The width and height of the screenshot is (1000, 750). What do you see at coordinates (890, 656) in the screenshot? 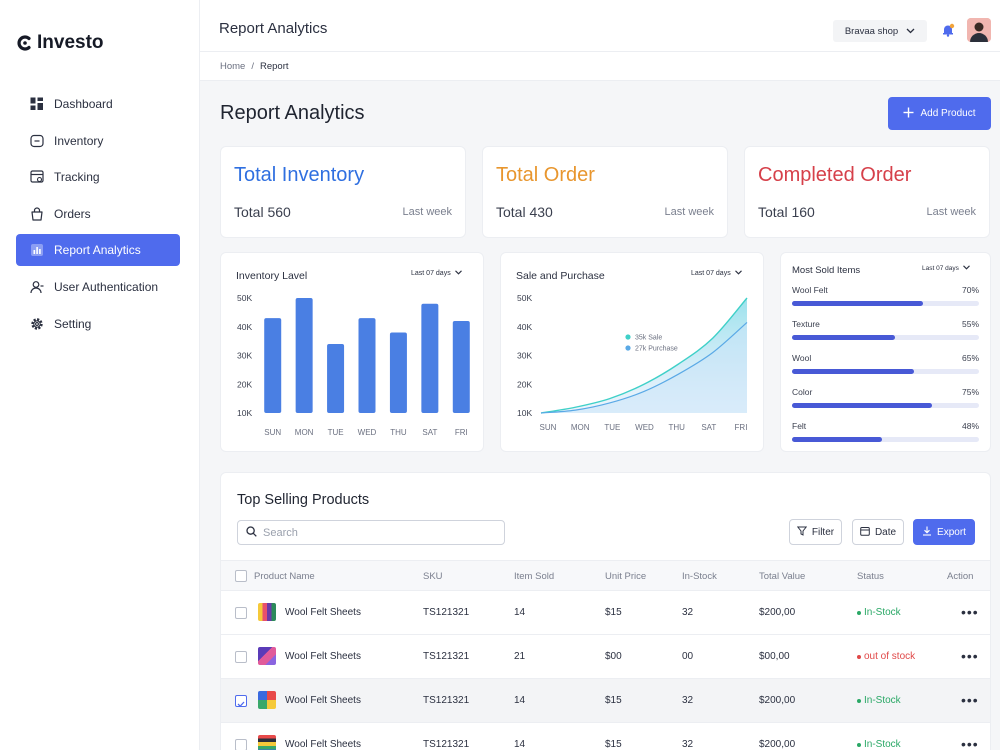
I see `status-label: out of stock` at bounding box center [890, 656].